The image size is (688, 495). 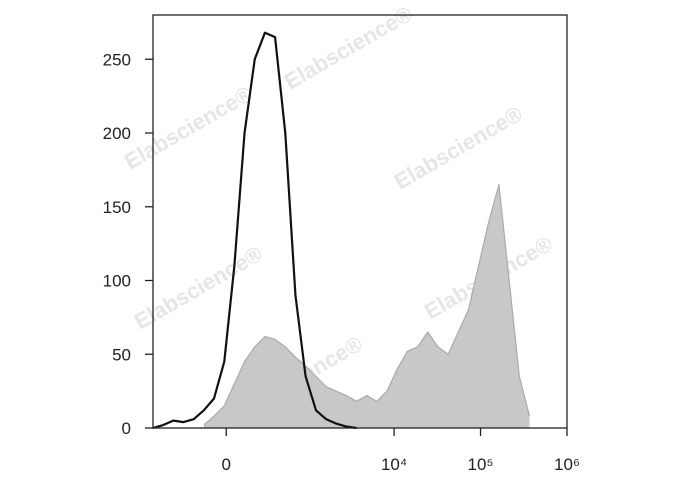 What do you see at coordinates (126, 428) in the screenshot?
I see `y-tick-label: 0` at bounding box center [126, 428].